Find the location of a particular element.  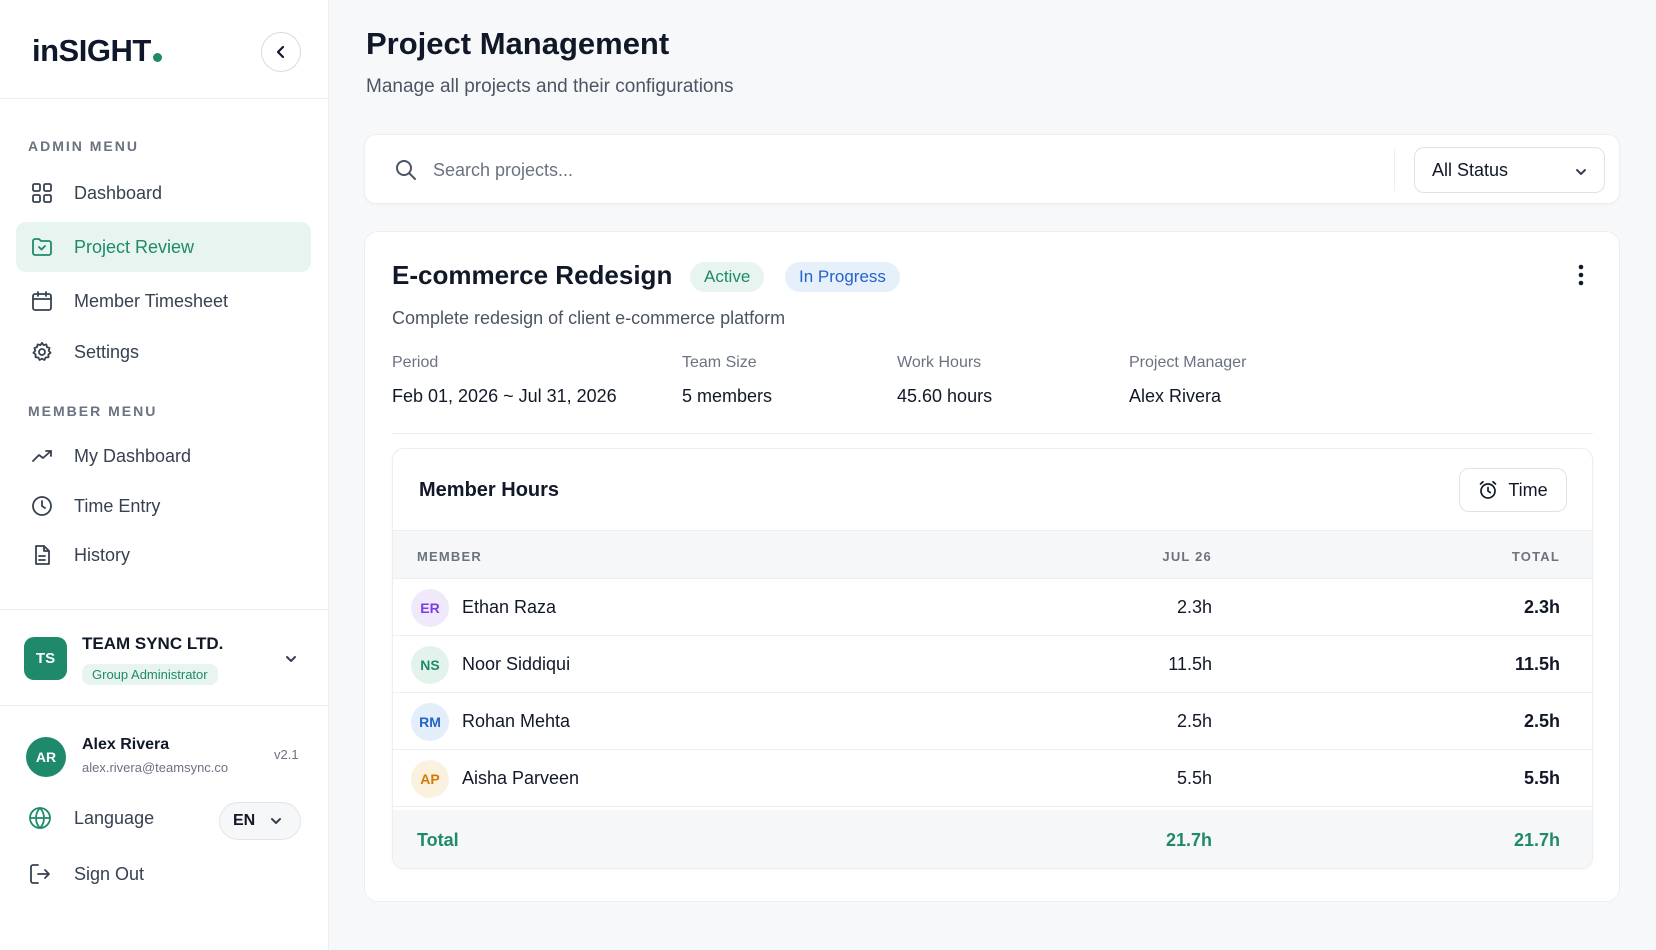

table-total-row: Total 21.7h 21.7h is located at coordinates (992, 839).